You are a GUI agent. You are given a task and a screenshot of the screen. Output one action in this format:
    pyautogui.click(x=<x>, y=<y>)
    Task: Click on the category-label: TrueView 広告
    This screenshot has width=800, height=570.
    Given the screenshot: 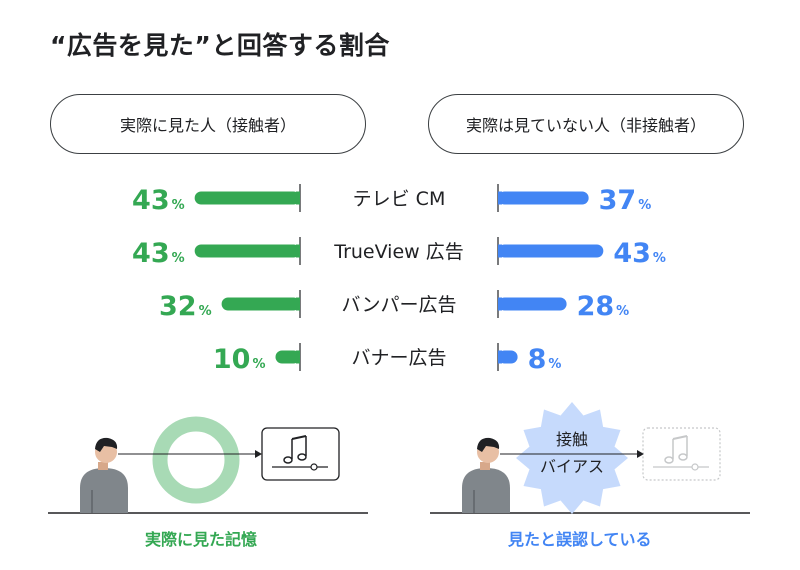 What is the action you would take?
    pyautogui.click(x=398, y=252)
    